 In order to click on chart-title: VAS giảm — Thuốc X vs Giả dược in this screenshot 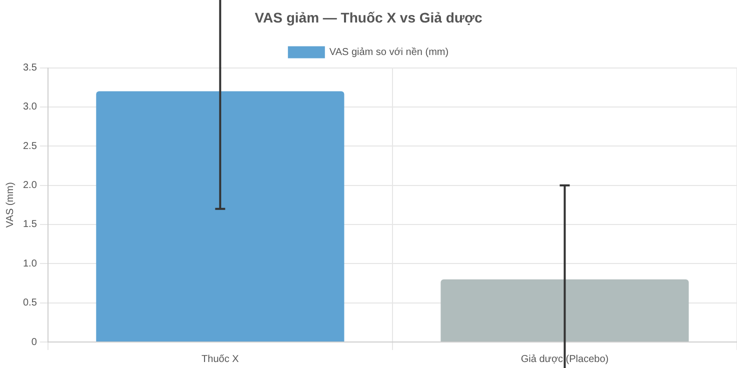, I will do `click(368, 17)`.